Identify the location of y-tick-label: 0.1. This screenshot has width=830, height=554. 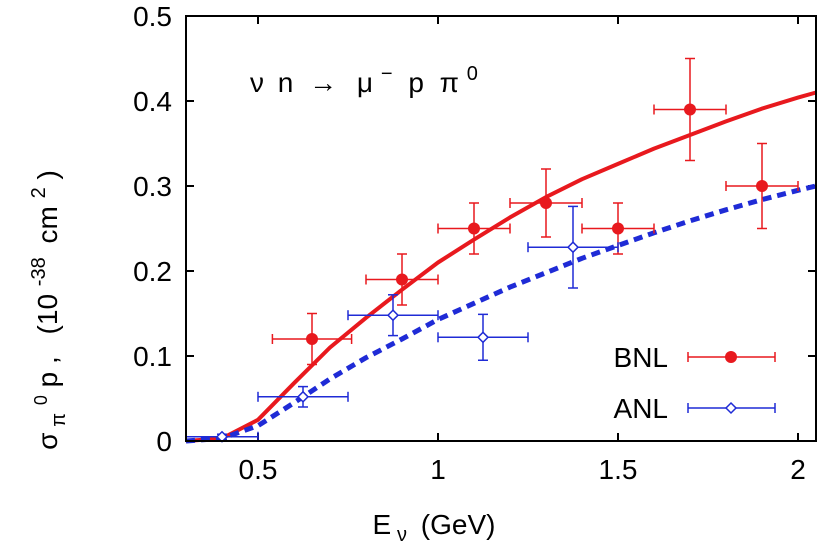
(152, 356).